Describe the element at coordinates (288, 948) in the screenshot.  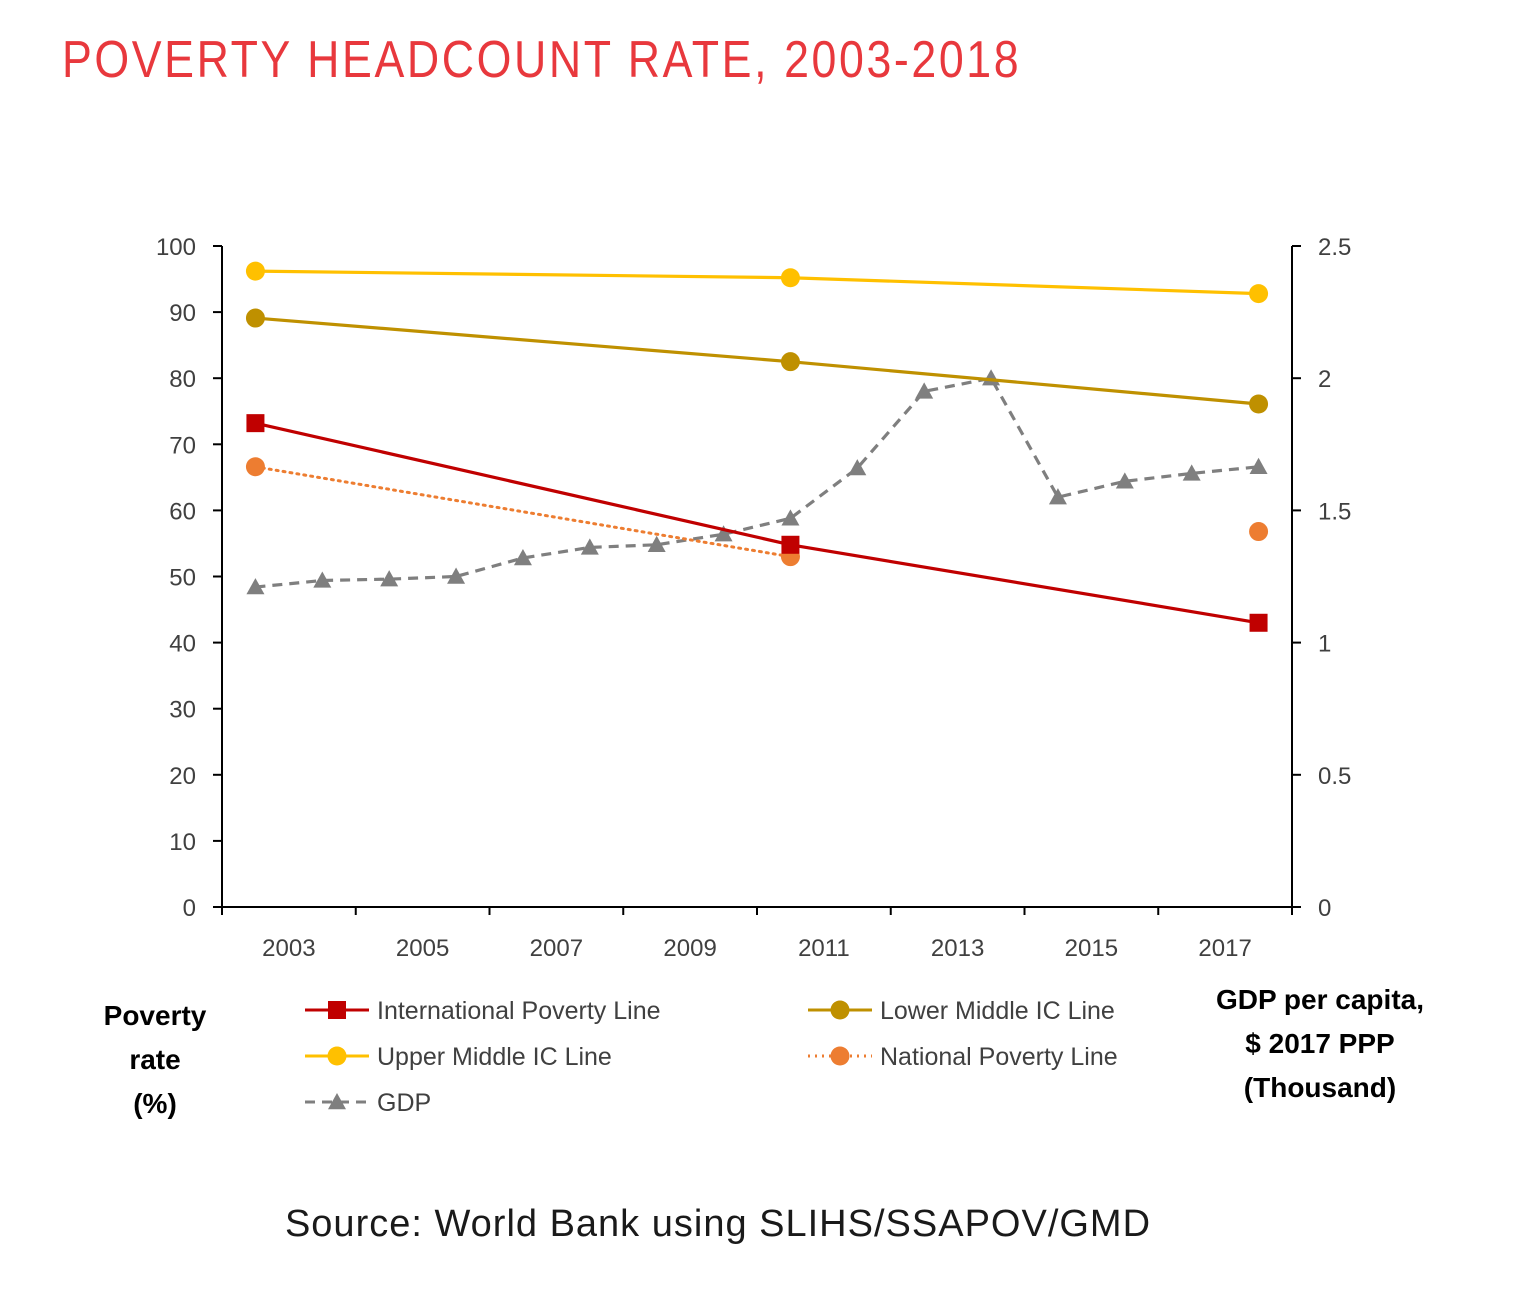
I see `x-tick-label: 2003` at that location.